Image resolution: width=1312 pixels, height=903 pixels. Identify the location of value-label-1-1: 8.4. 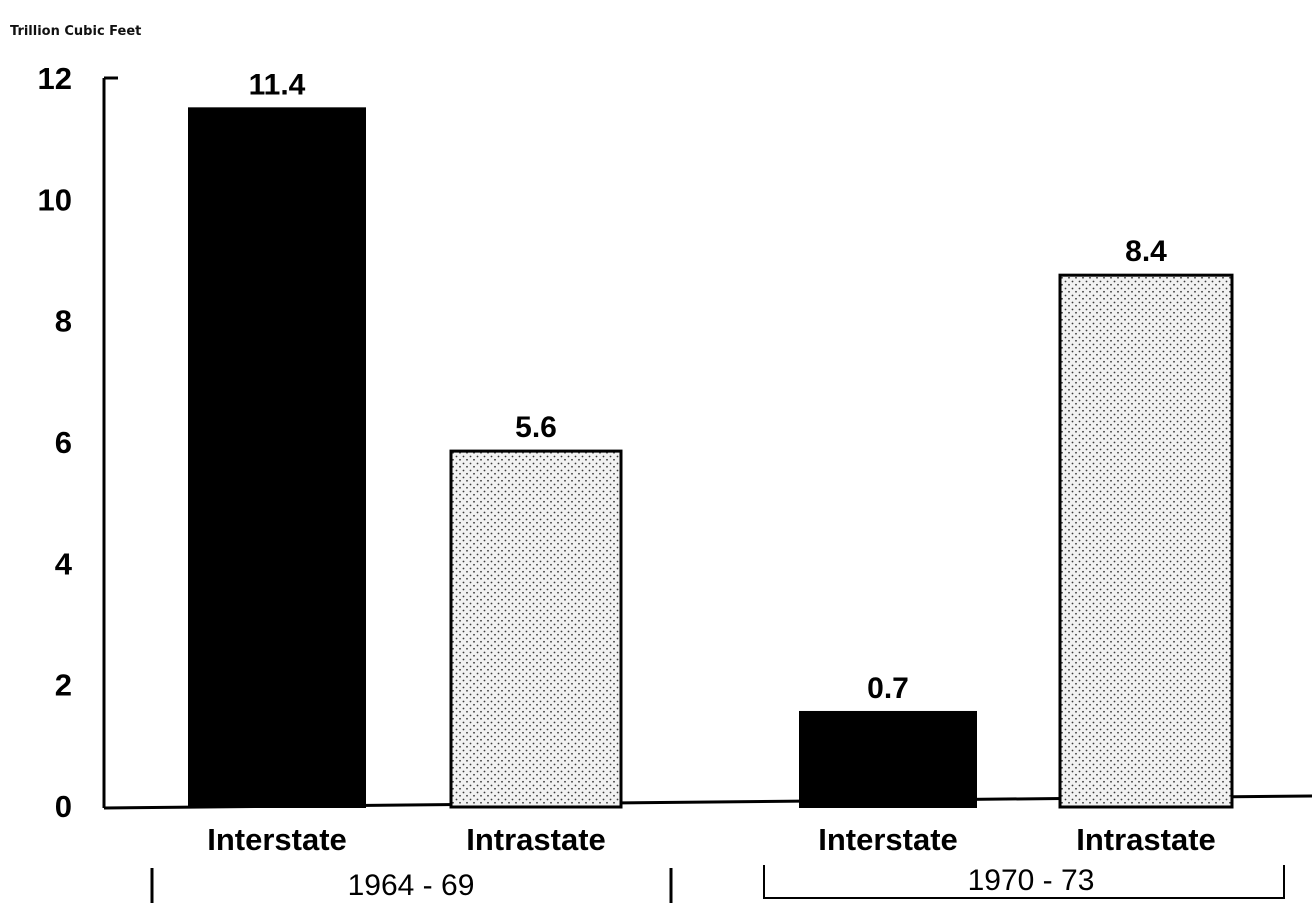
(1146, 251).